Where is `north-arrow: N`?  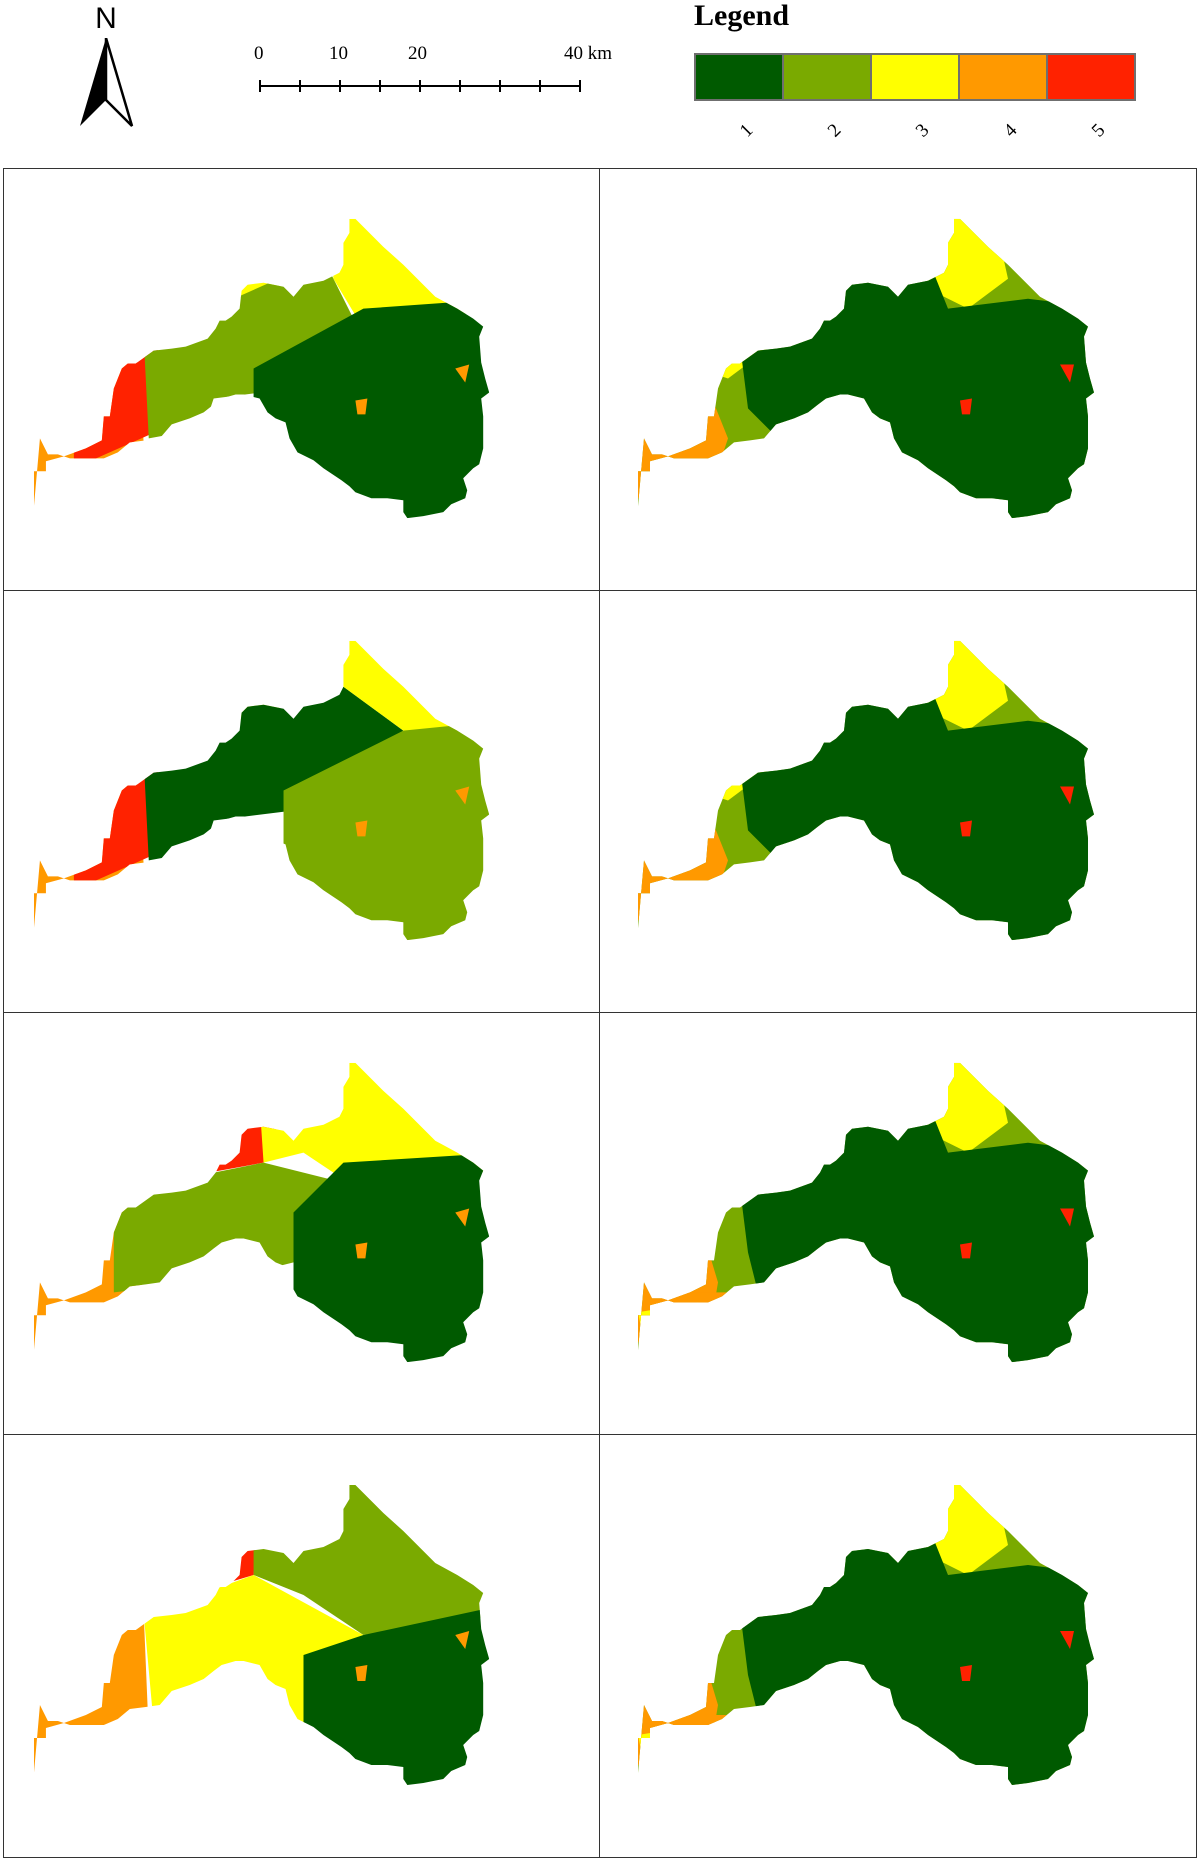
north-arrow: N is located at coordinates (106, 67).